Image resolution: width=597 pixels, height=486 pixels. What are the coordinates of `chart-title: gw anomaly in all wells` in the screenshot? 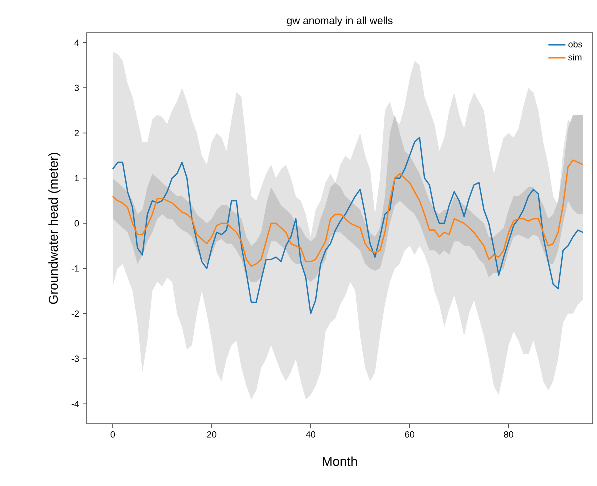 It's located at (340, 21).